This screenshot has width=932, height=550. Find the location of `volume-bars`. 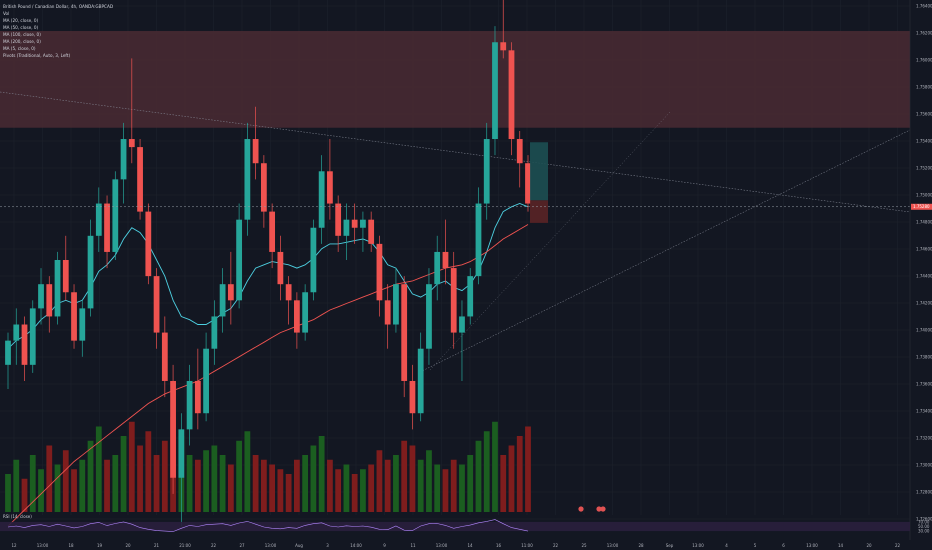

volume-bars is located at coordinates (268, 464).